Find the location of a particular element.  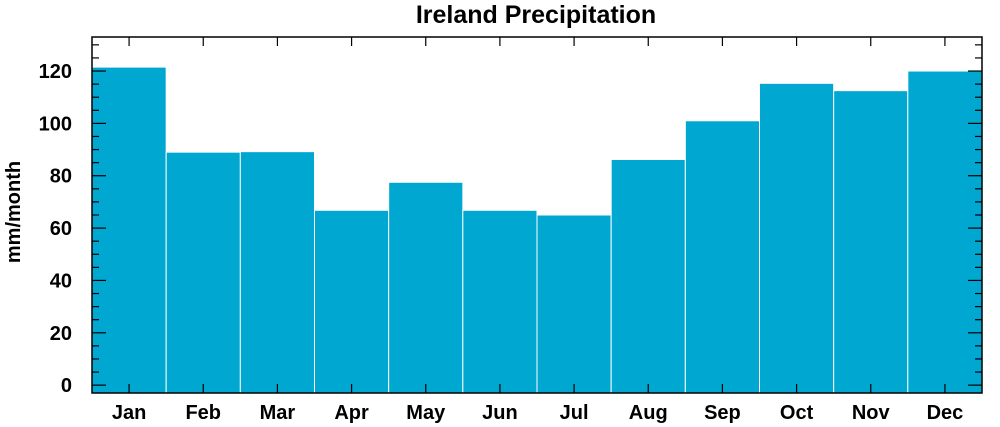

x-tick-label: Jan is located at coordinates (129, 413).